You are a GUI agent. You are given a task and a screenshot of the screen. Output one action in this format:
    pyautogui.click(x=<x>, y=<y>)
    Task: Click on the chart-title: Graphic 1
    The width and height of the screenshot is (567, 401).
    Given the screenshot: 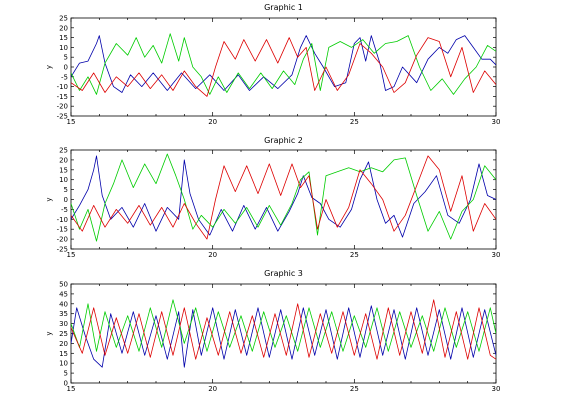 What is the action you would take?
    pyautogui.click(x=283, y=7)
    